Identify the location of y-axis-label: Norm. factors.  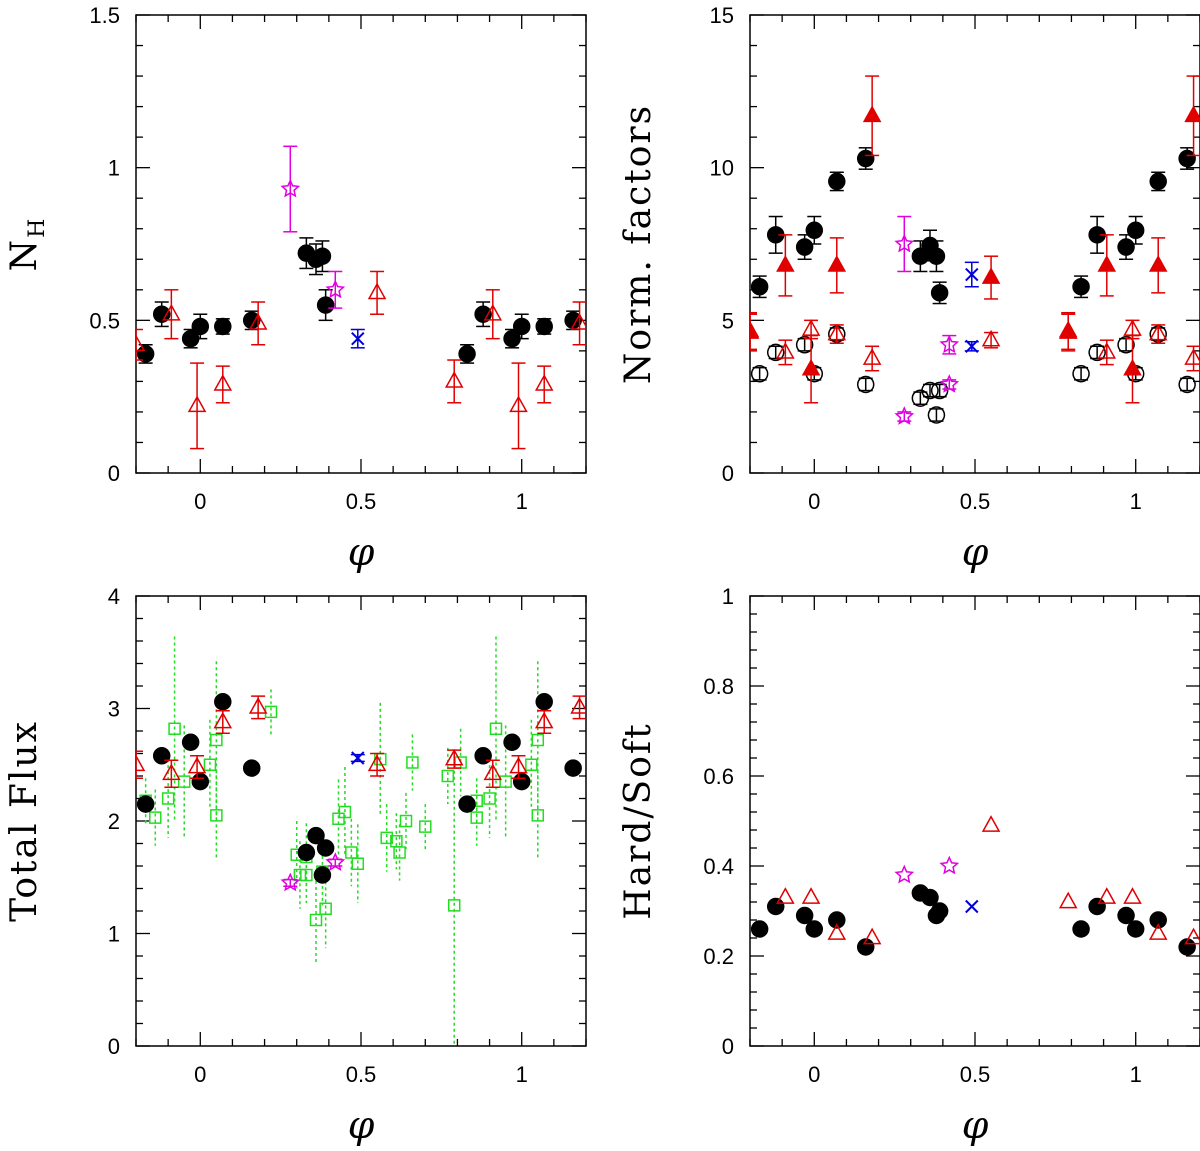
(638, 244).